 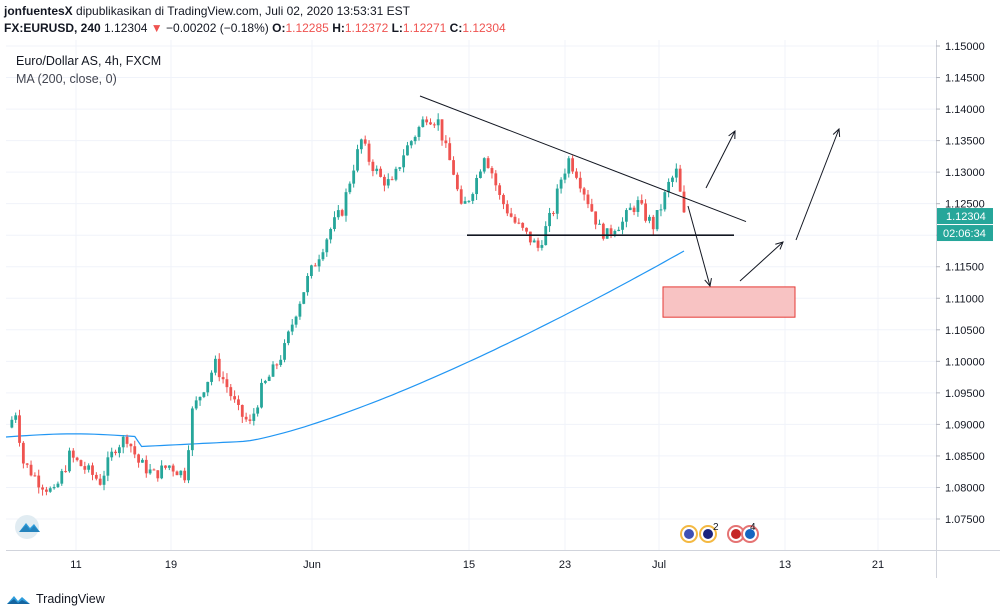 What do you see at coordinates (817, 184) in the screenshot?
I see `arrow-up-long` at bounding box center [817, 184].